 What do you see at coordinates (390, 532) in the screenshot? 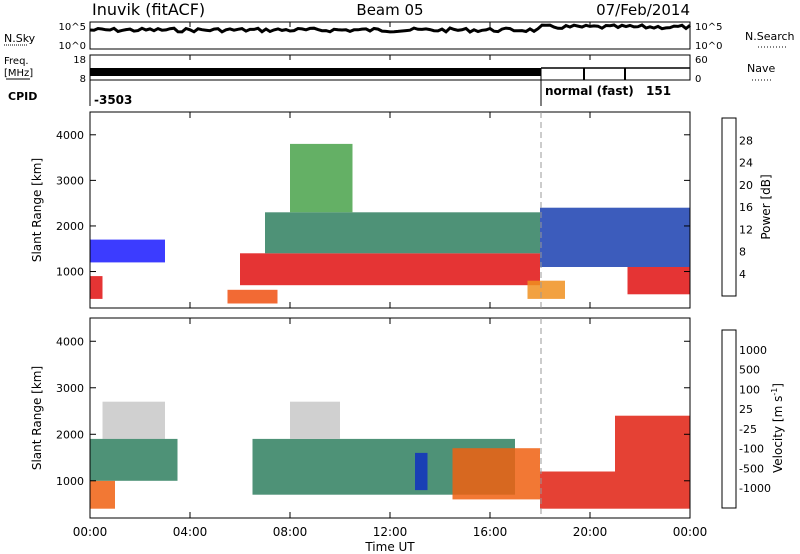
I see `x-tick-label-3: 12:00` at bounding box center [390, 532].